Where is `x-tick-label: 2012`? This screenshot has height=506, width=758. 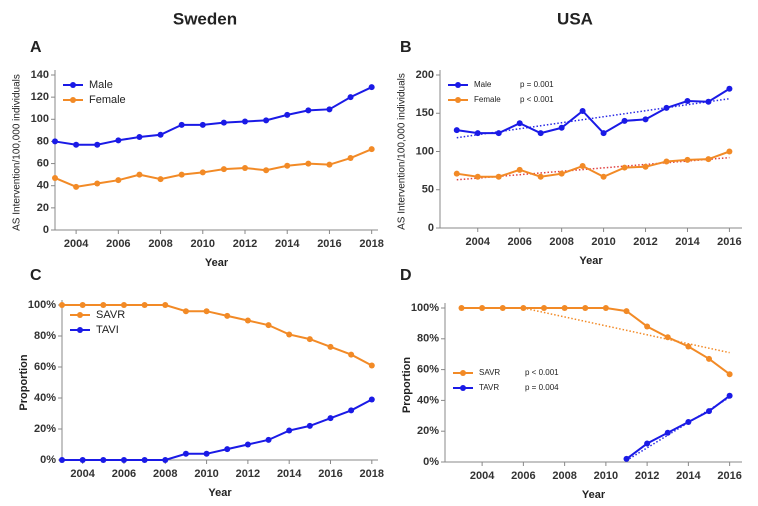 x-tick-label: 2012 is located at coordinates (245, 244).